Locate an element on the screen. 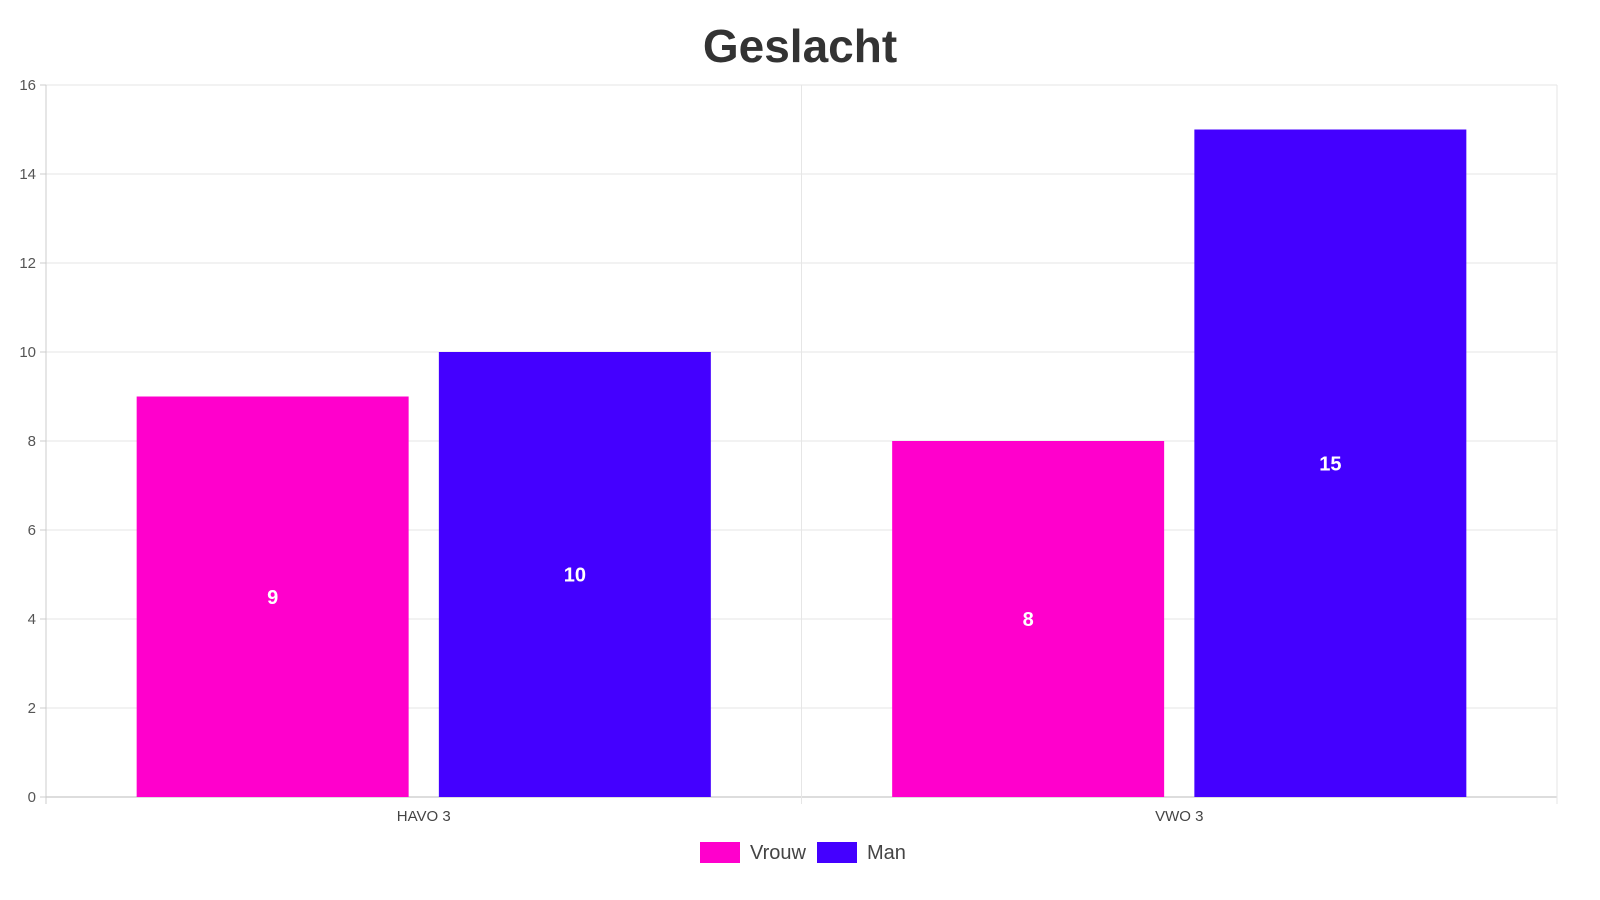 This screenshot has height=900, width=1600. y-tick-label: 2 is located at coordinates (32, 708).